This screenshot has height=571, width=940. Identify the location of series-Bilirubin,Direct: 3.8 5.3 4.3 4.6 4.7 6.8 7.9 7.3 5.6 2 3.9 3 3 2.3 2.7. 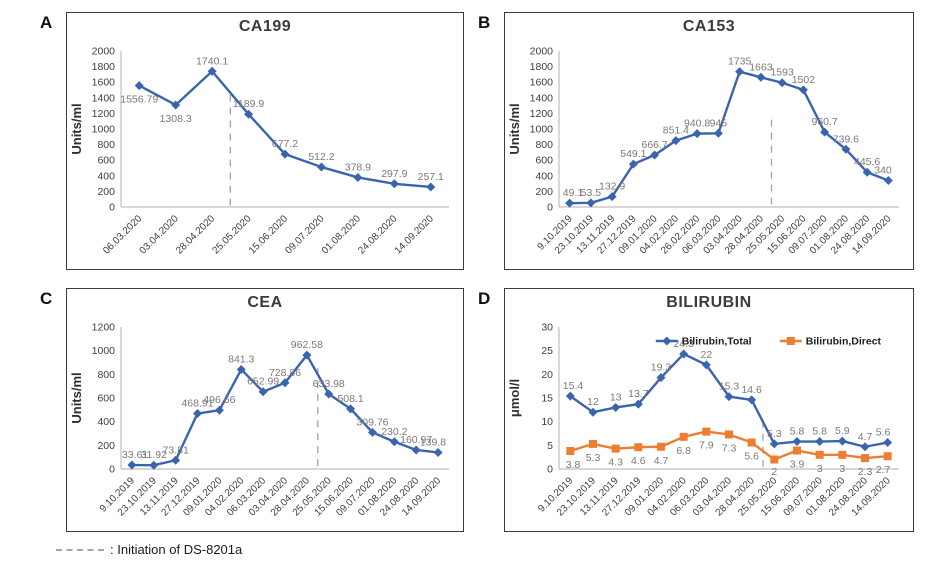
(729, 452).